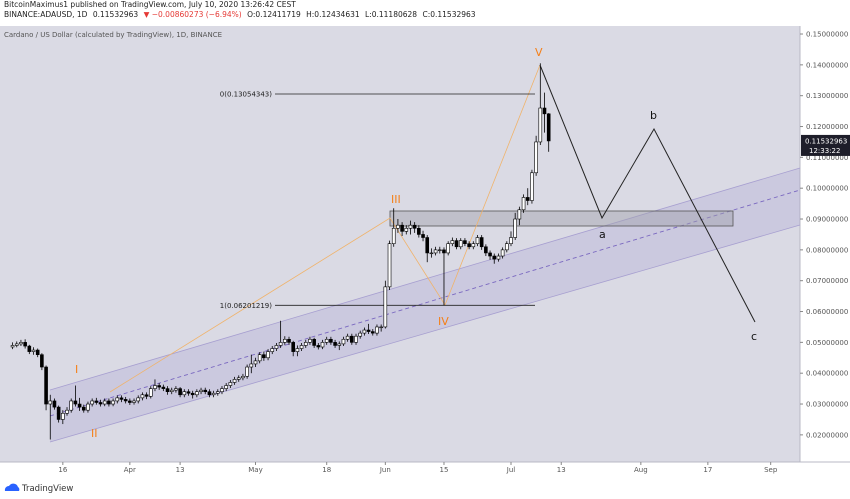 The image size is (850, 499). What do you see at coordinates (827, 250) in the screenshot?
I see `y-tick-label: 0.08000000` at bounding box center [827, 250].